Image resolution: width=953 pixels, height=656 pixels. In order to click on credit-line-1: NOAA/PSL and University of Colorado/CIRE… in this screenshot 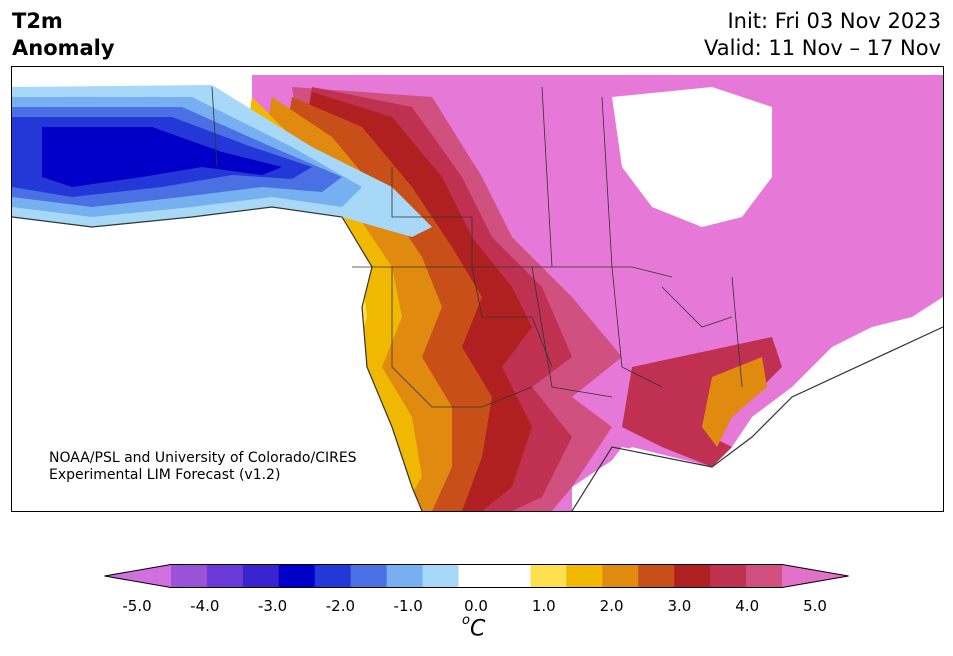, I will do `click(203, 458)`.